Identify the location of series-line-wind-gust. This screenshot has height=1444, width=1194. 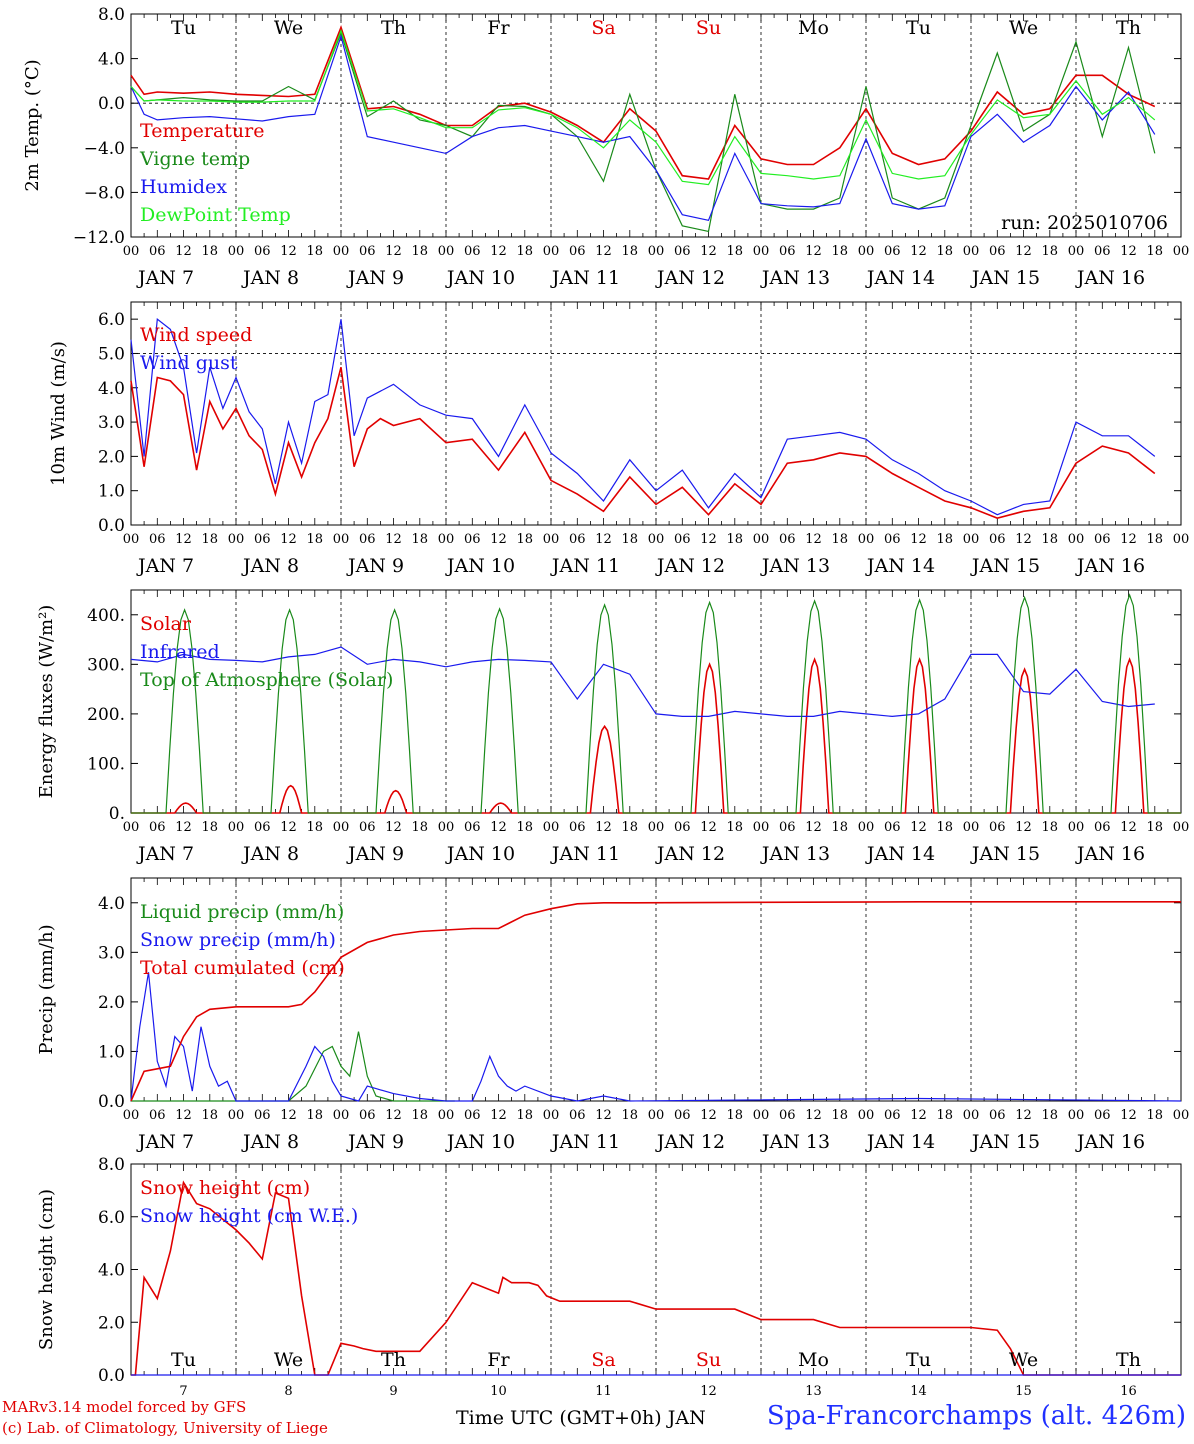
(643, 417).